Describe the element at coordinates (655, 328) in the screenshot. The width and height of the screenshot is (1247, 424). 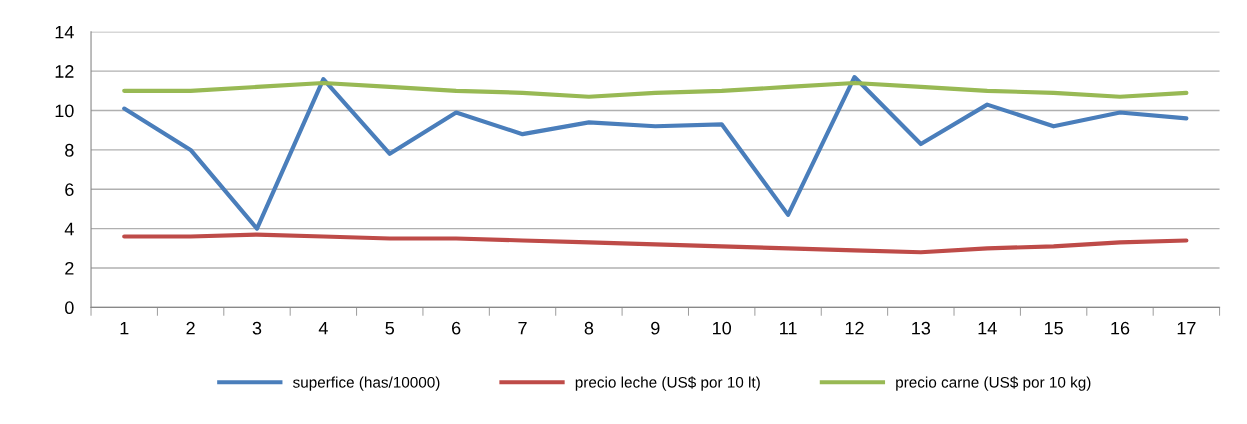
I see `x-tick-label: 9` at that location.